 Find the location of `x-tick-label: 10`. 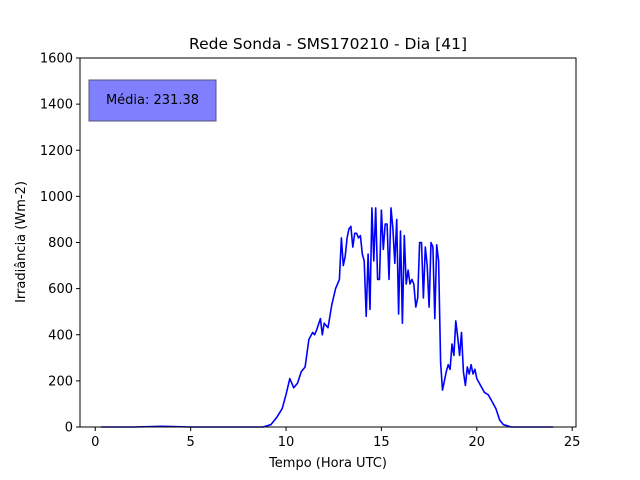

x-tick-label: 10 is located at coordinates (286, 442).